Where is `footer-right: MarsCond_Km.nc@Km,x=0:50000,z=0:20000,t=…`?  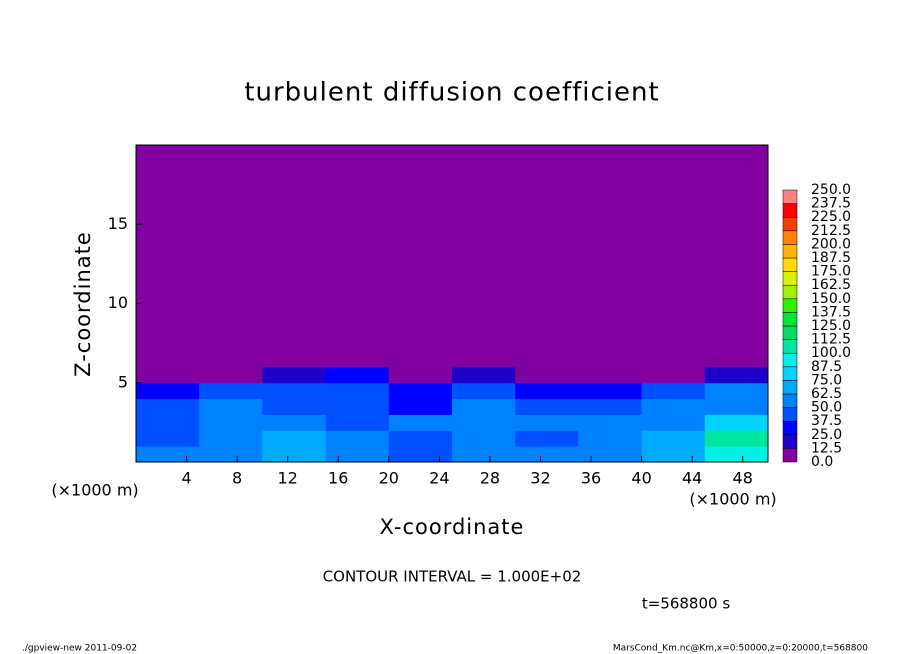 footer-right: MarsCond_Km.nc@Km,x=0:50000,z=0:20000,t=… is located at coordinates (740, 649).